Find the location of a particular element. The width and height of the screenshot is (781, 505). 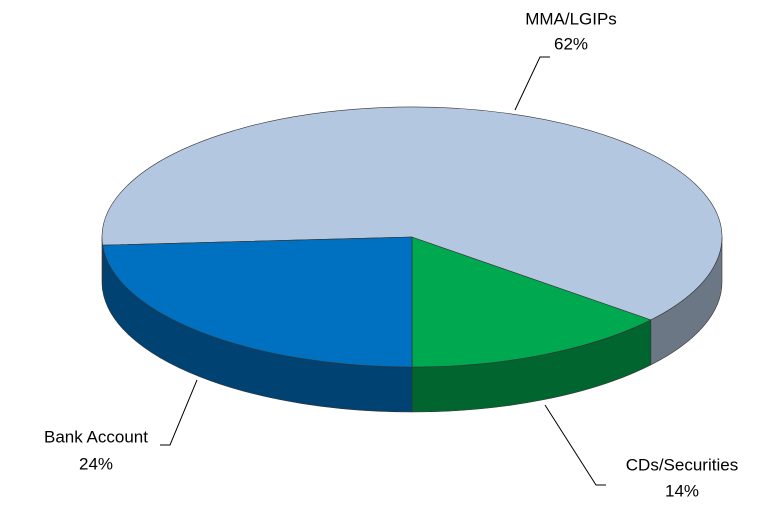

slice-label: Bank Account is located at coordinates (96, 436).